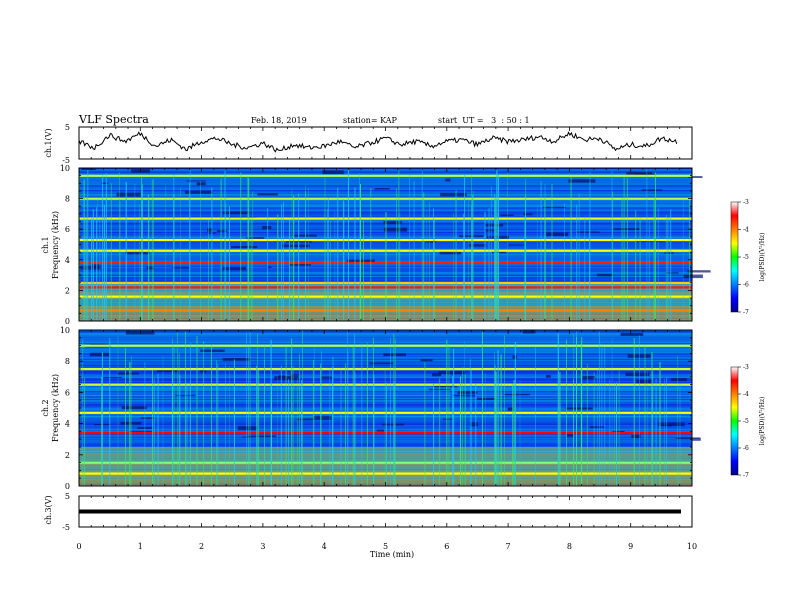 This screenshot has height=616, width=792. What do you see at coordinates (48, 142) in the screenshot?
I see `ch1-wave-ylabel: ch.1(V)` at bounding box center [48, 142].